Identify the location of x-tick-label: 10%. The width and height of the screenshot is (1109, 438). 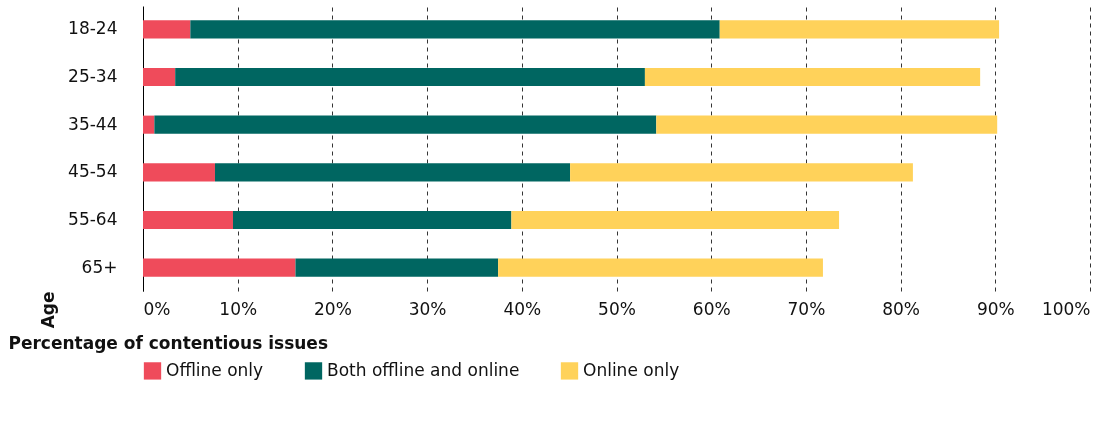
(238, 308).